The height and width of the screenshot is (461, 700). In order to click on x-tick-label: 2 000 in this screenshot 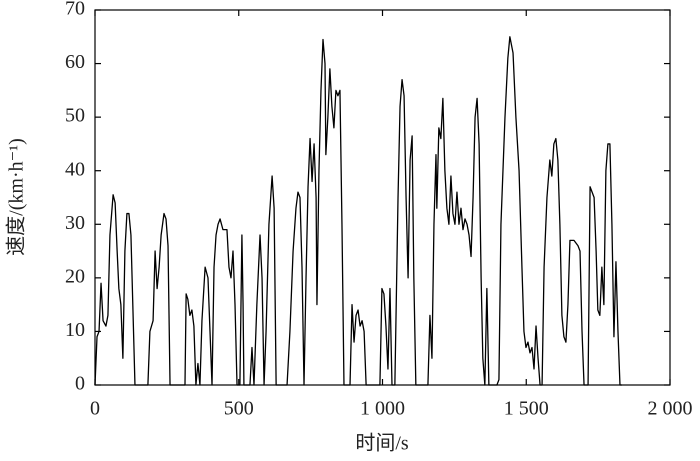, I will do `click(670, 409)`.